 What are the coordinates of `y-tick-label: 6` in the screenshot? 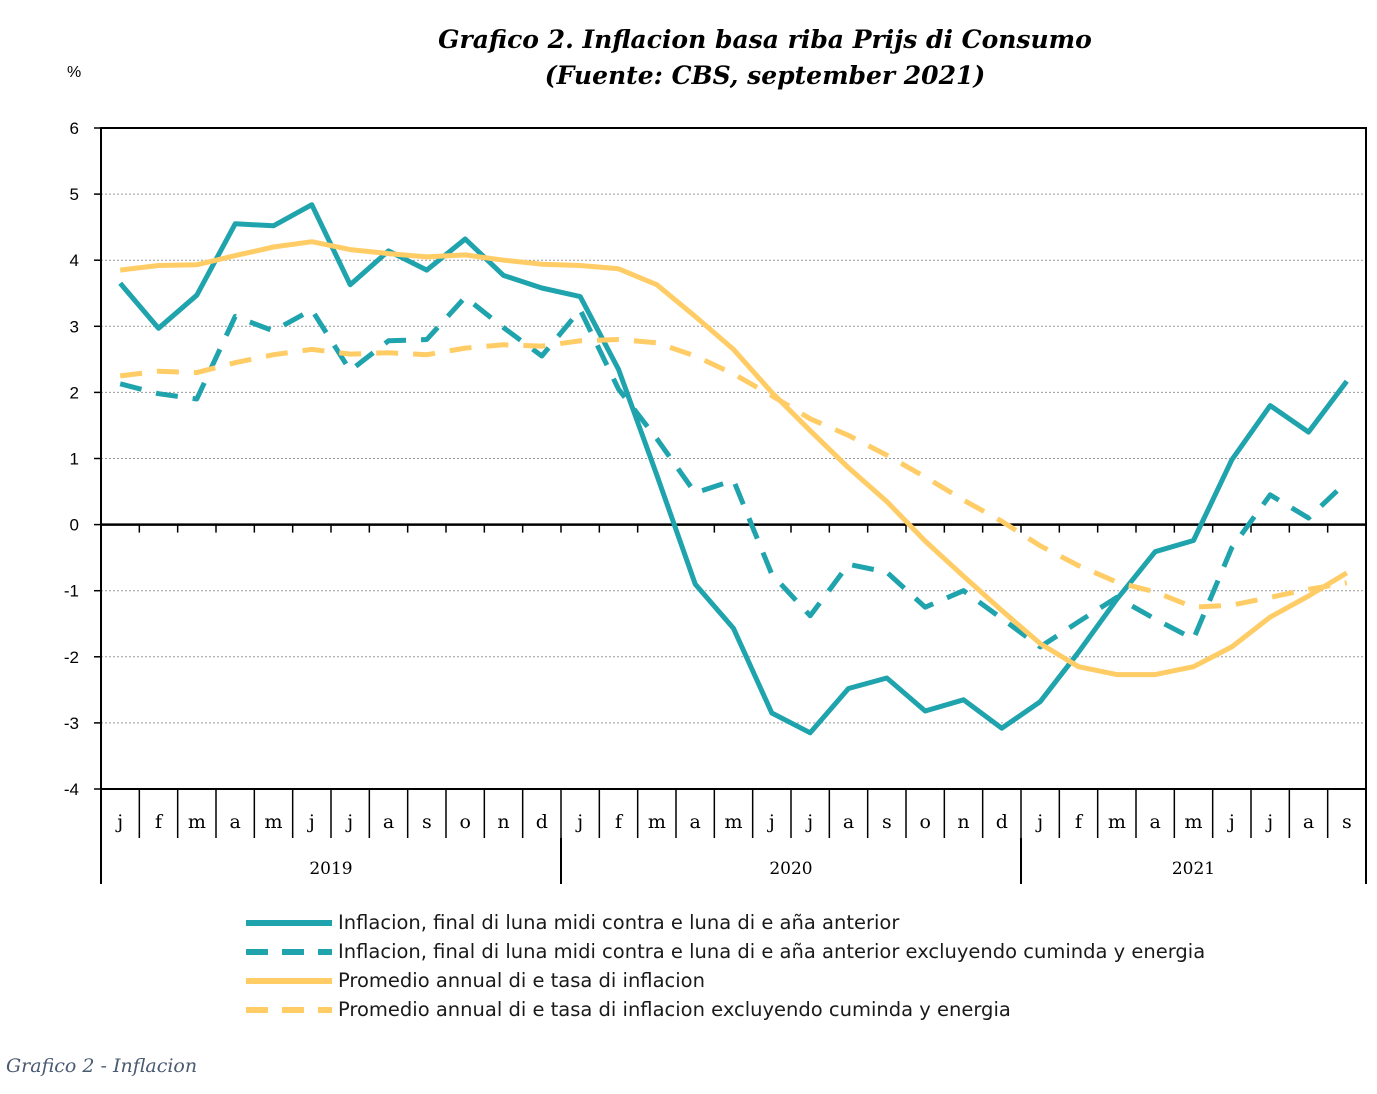 It's located at (74, 128).